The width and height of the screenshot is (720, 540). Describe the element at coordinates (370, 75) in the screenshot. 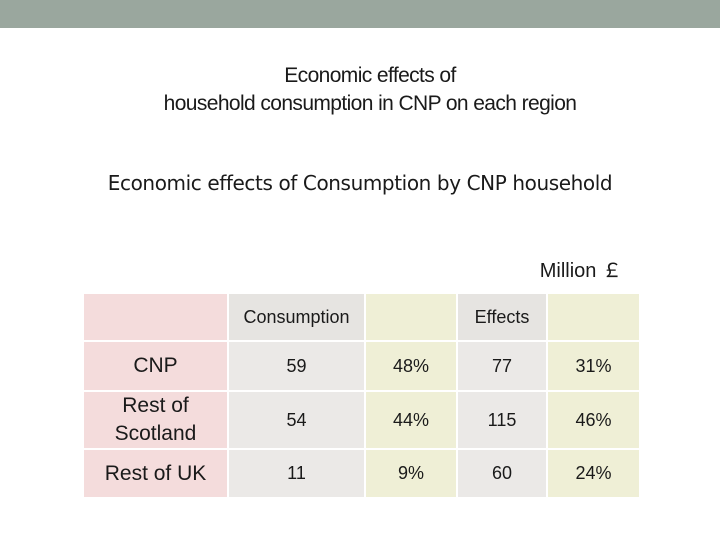

I see `slide-title-line-1: Economic effects of` at that location.